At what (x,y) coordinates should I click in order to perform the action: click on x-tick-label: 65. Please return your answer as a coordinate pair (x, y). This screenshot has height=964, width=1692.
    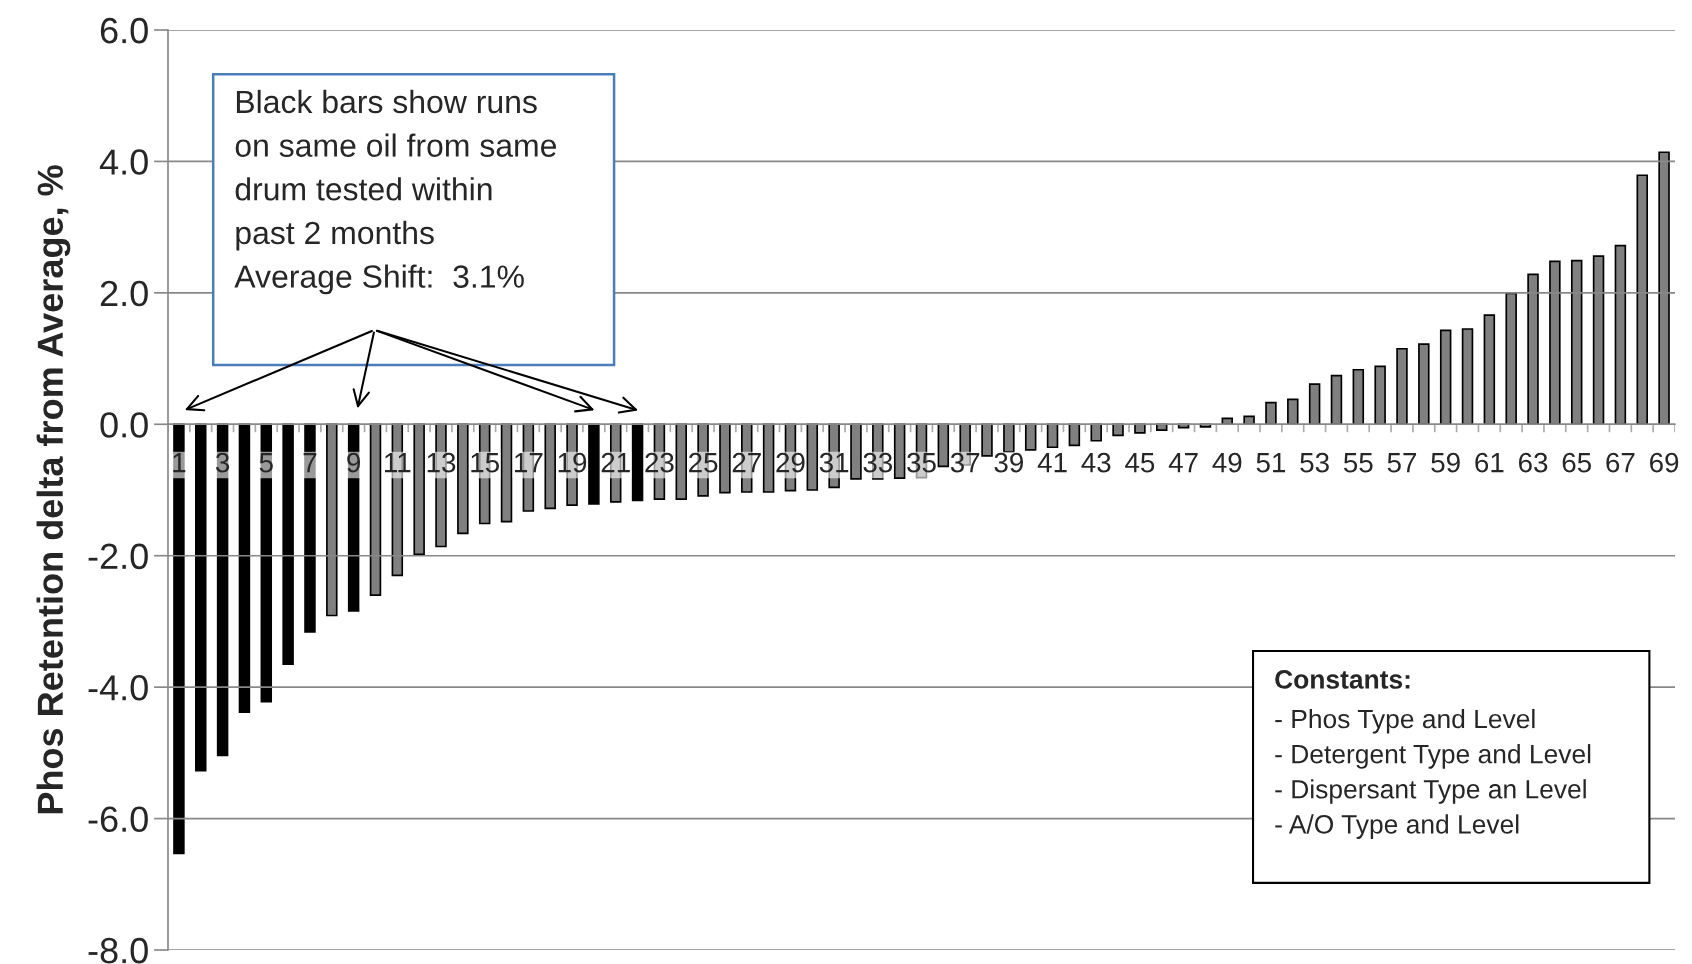
    Looking at the image, I should click on (1576, 462).